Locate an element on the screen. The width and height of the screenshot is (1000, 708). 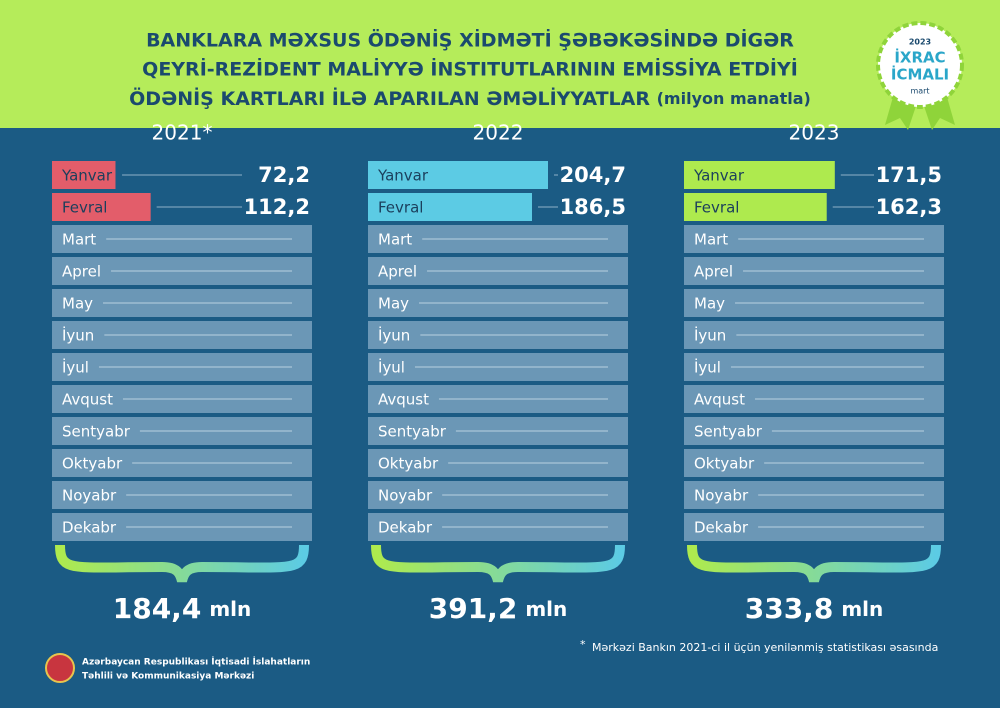
badge-text: İXRAC is located at coordinates (919, 57).